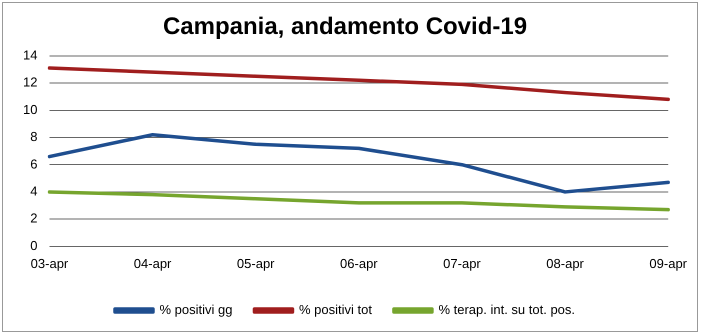 This screenshot has width=702, height=336. What do you see at coordinates (49, 263) in the screenshot?
I see `x-tick-label: 03-apr` at bounding box center [49, 263].